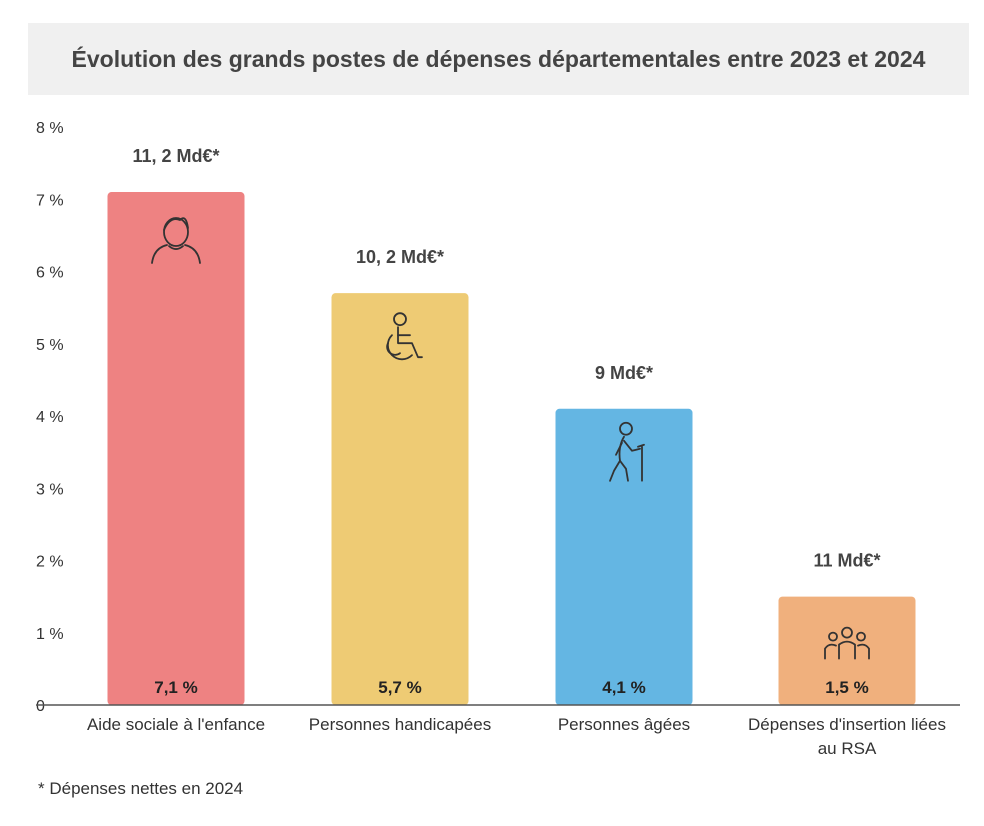 This screenshot has height=826, width=984. Describe the element at coordinates (175, 156) in the screenshot. I see `bar-amount-label: 11, 2 Md€*` at that location.